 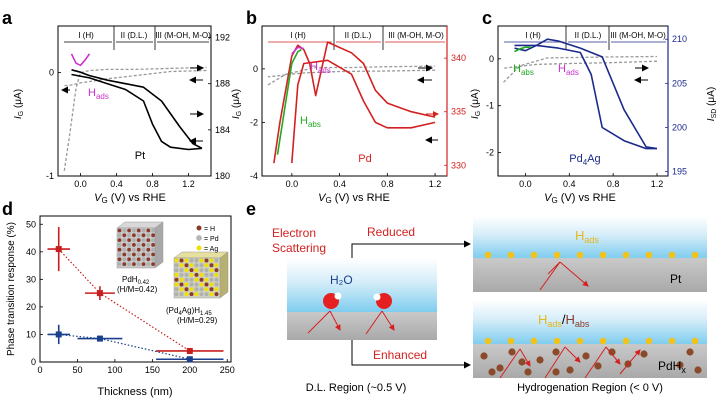 What do you see at coordinates (358, 35) in the screenshot?
I see `panel-b-region-2: II (D.L.)` at bounding box center [358, 35].